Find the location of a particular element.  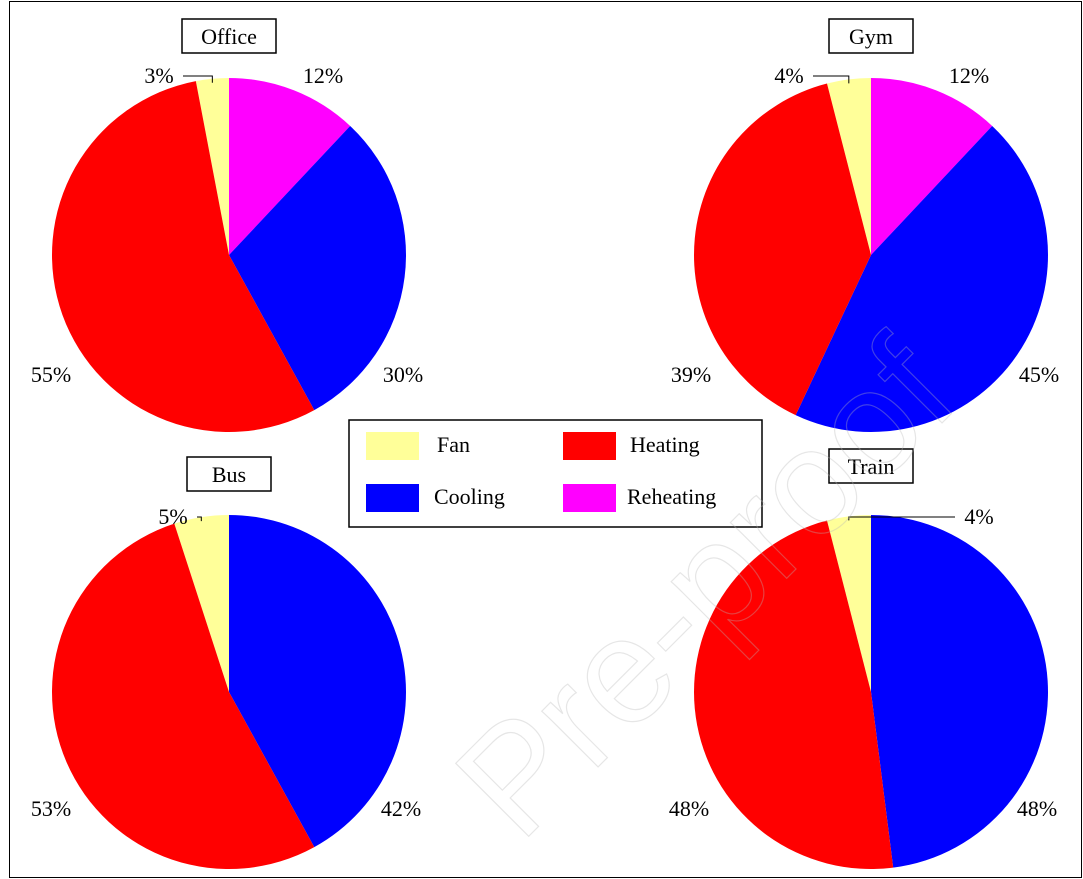

slice-label-fan: 3% is located at coordinates (158, 75).